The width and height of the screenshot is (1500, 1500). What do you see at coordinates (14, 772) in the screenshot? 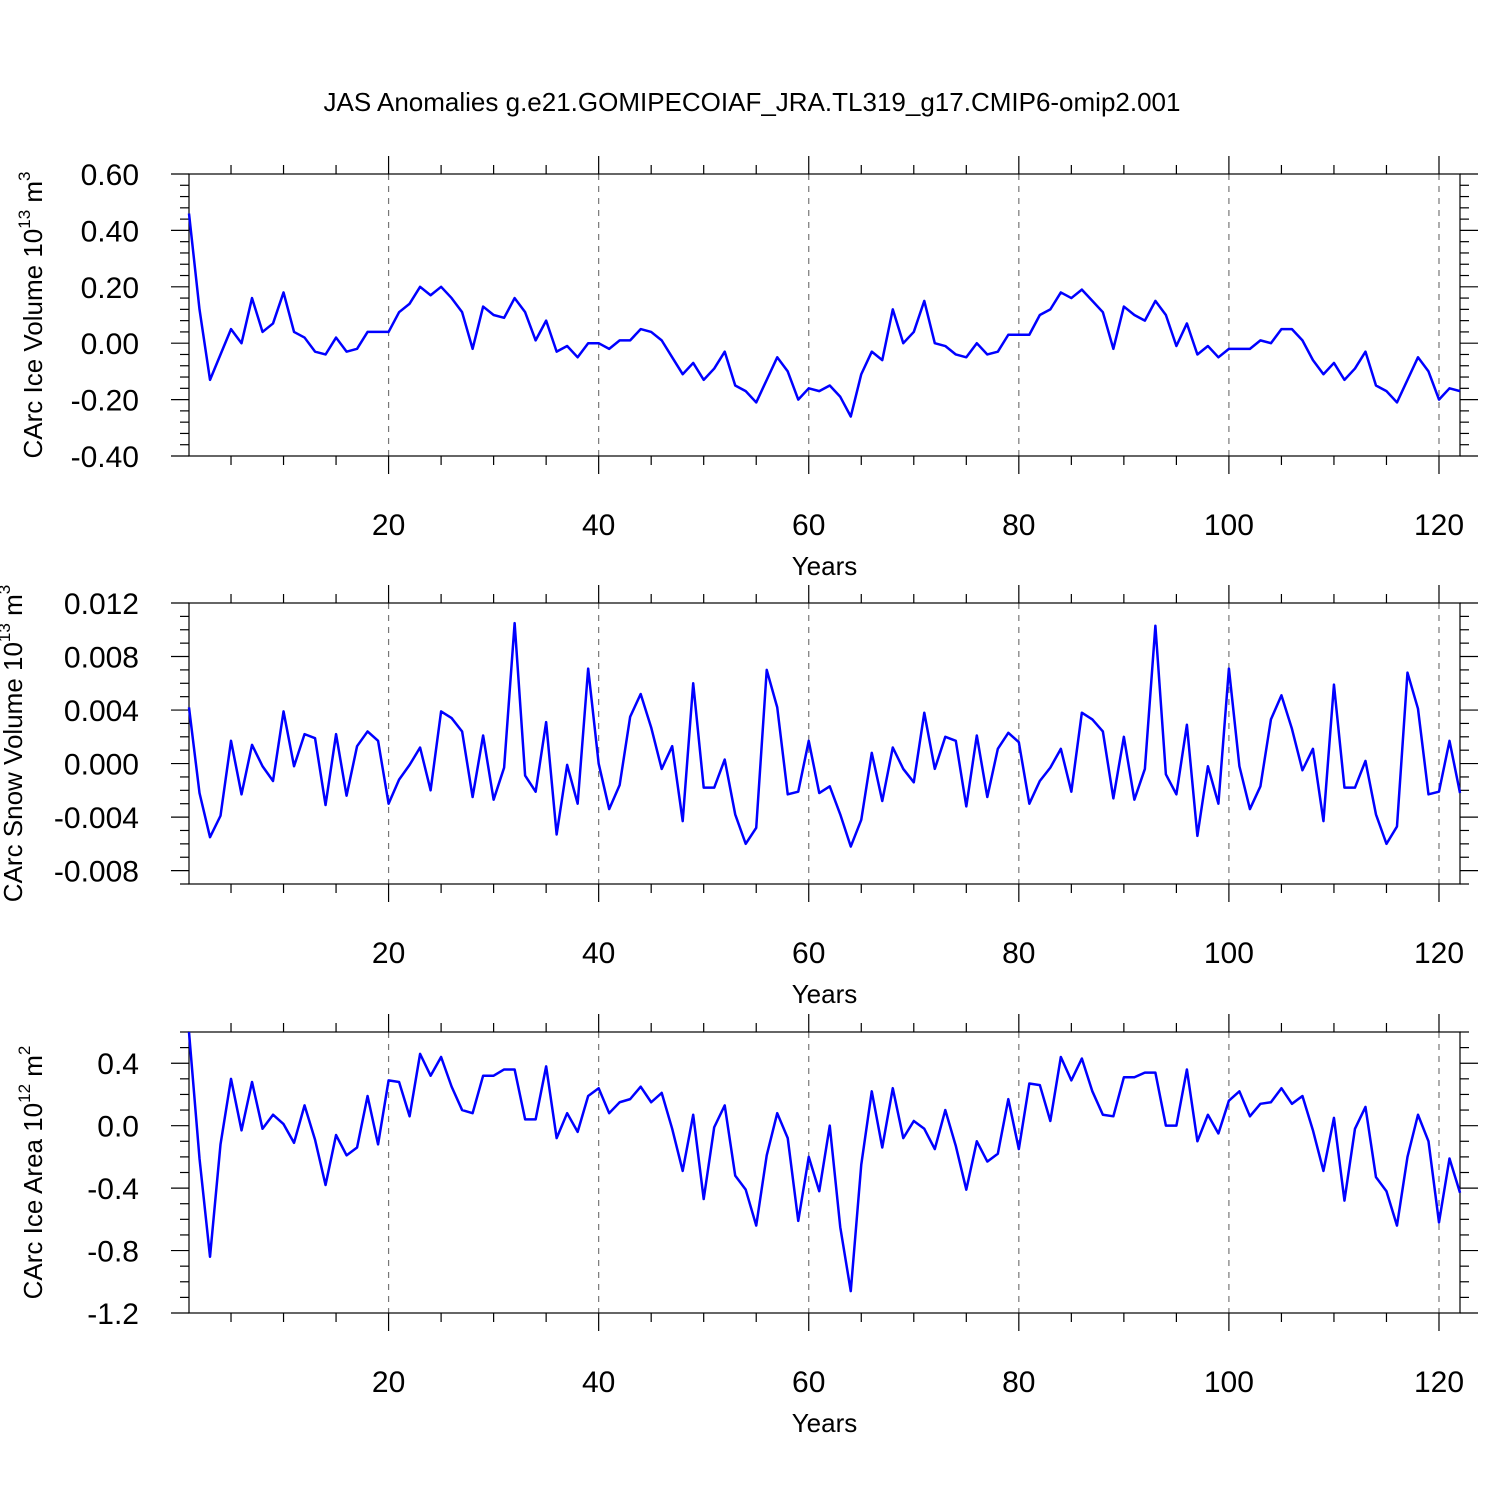
I see `y-axis-label-part: CArc Snow Volume 10` at bounding box center [14, 772].